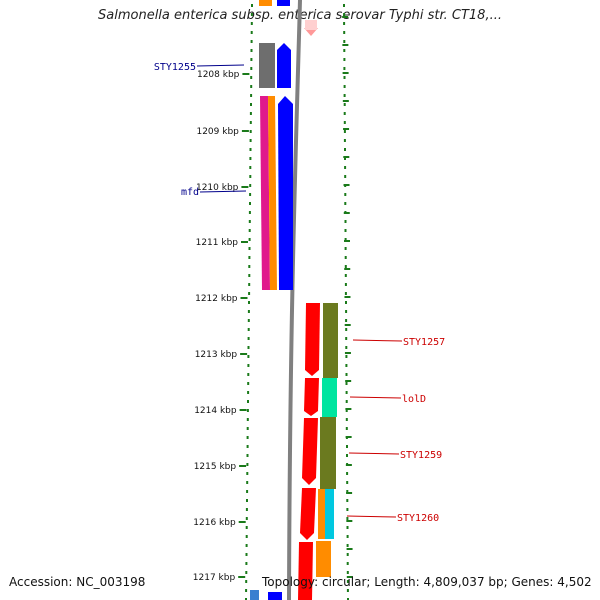 This screenshot has height=600, width=600. I want to click on backbone-arc, so click(294, 300).